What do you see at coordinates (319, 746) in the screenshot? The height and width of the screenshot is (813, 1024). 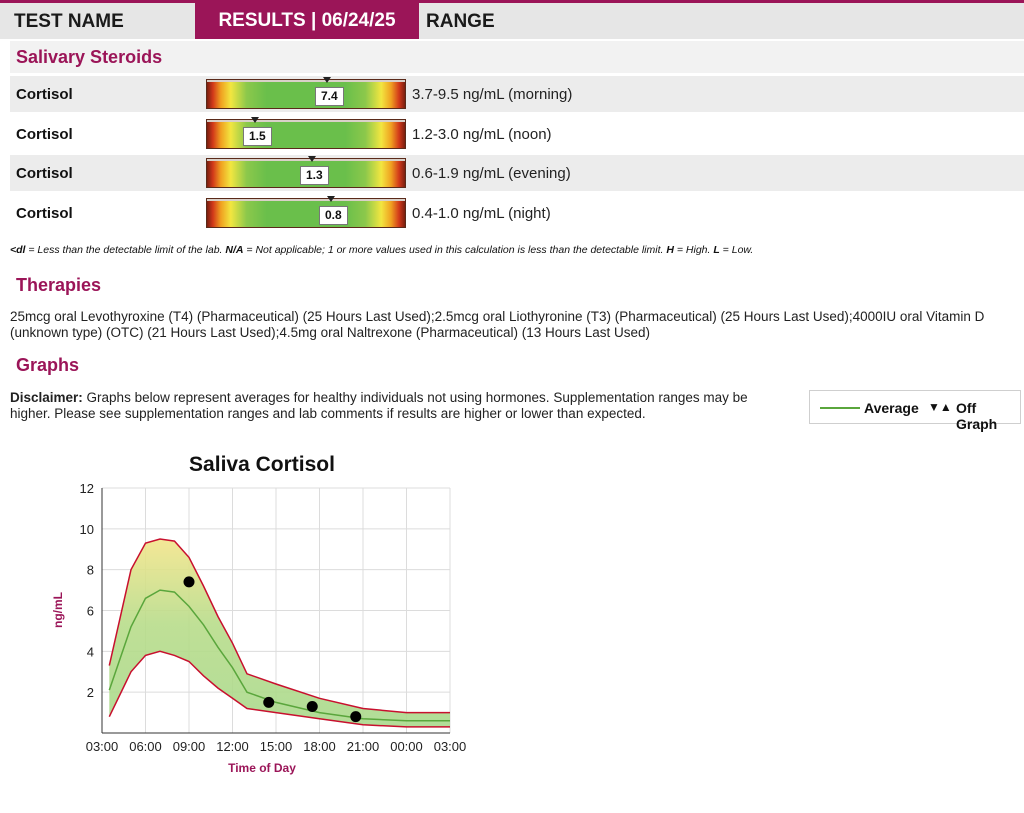 I see `x-tick-label: 18:00` at bounding box center [319, 746].